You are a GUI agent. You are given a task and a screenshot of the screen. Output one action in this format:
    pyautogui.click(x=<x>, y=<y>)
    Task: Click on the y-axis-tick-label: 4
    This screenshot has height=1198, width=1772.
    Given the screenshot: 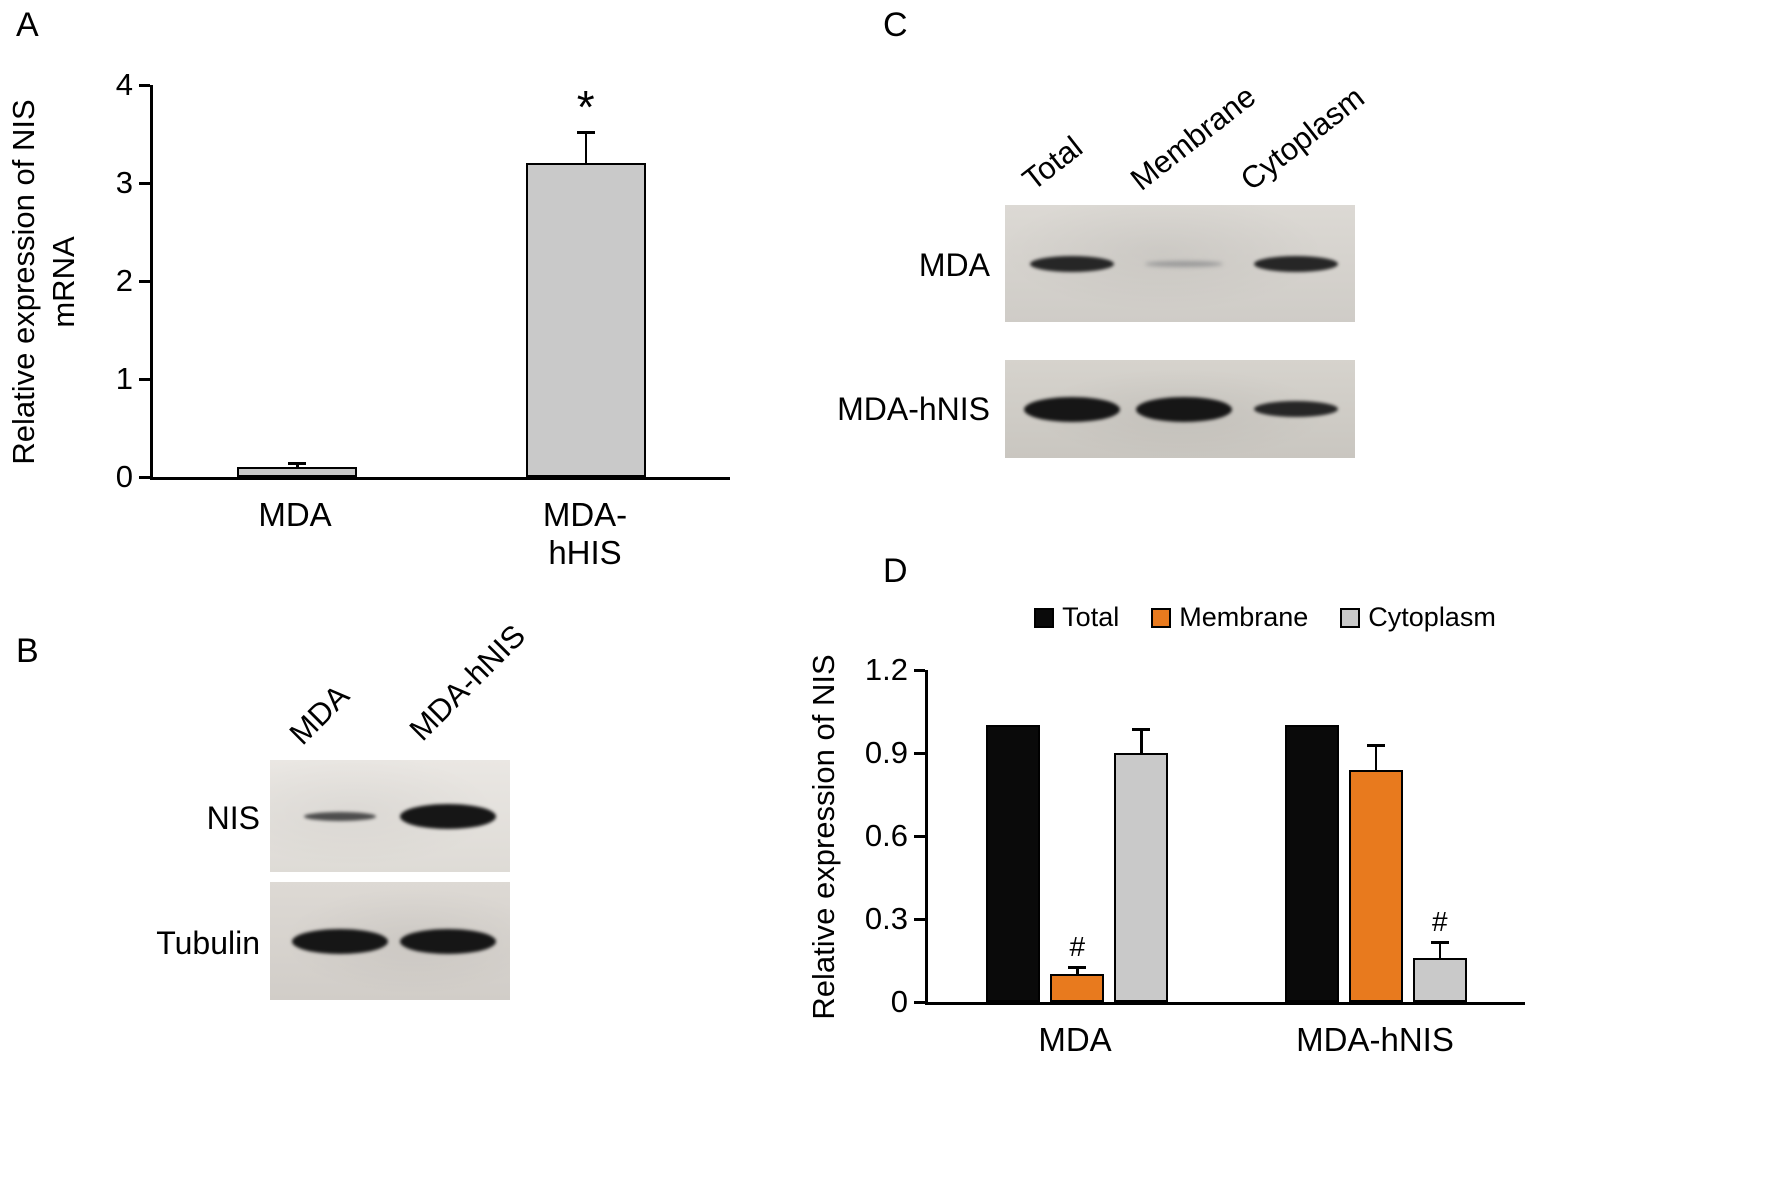 What is the action you would take?
    pyautogui.click(x=124, y=84)
    